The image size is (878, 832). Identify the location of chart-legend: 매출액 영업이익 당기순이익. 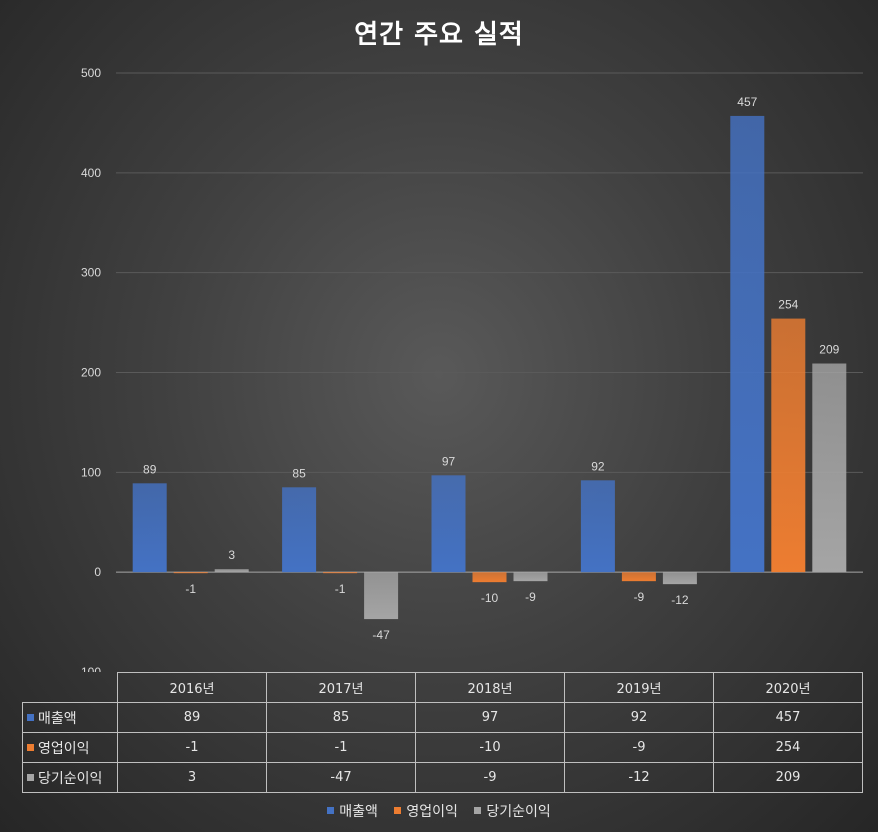
(439, 811).